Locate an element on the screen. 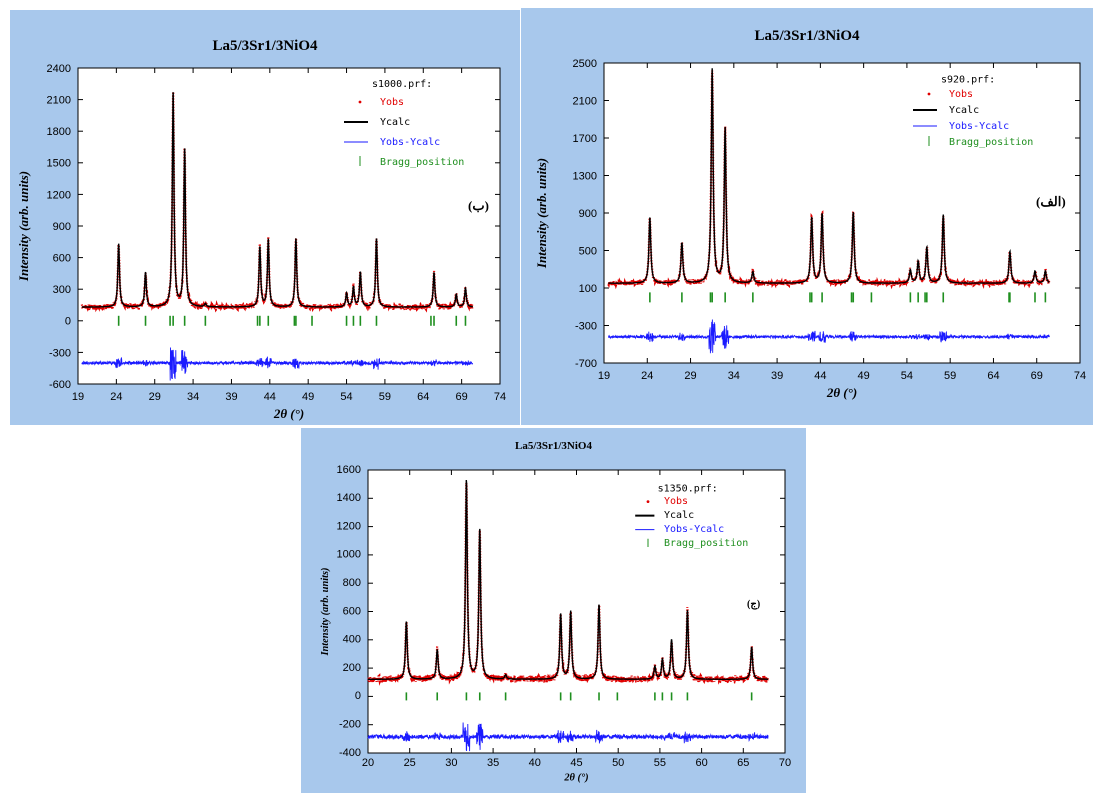 The width and height of the screenshot is (1093, 793). y-tick-label: 400 is located at coordinates (352, 640).